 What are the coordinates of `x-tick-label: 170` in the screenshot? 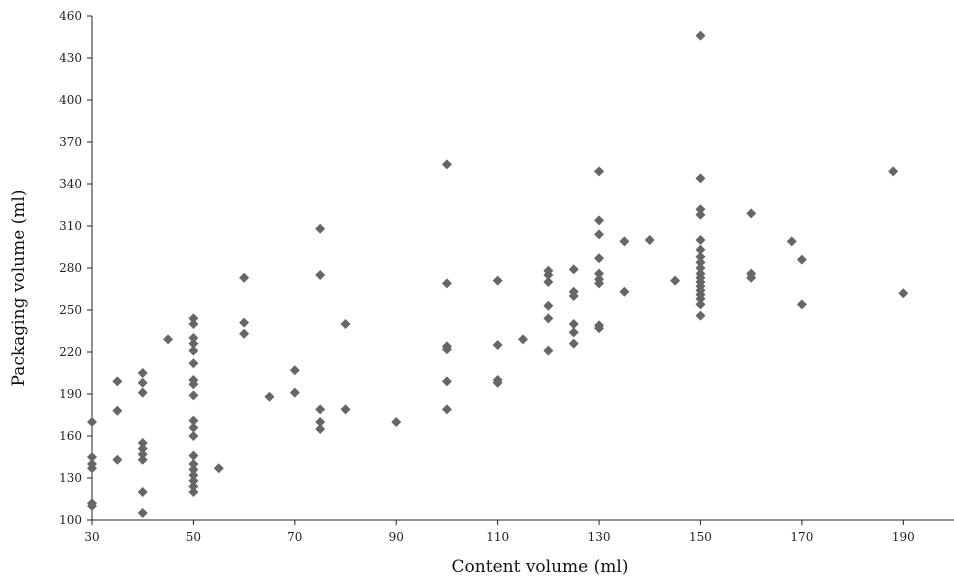 It's located at (801, 537).